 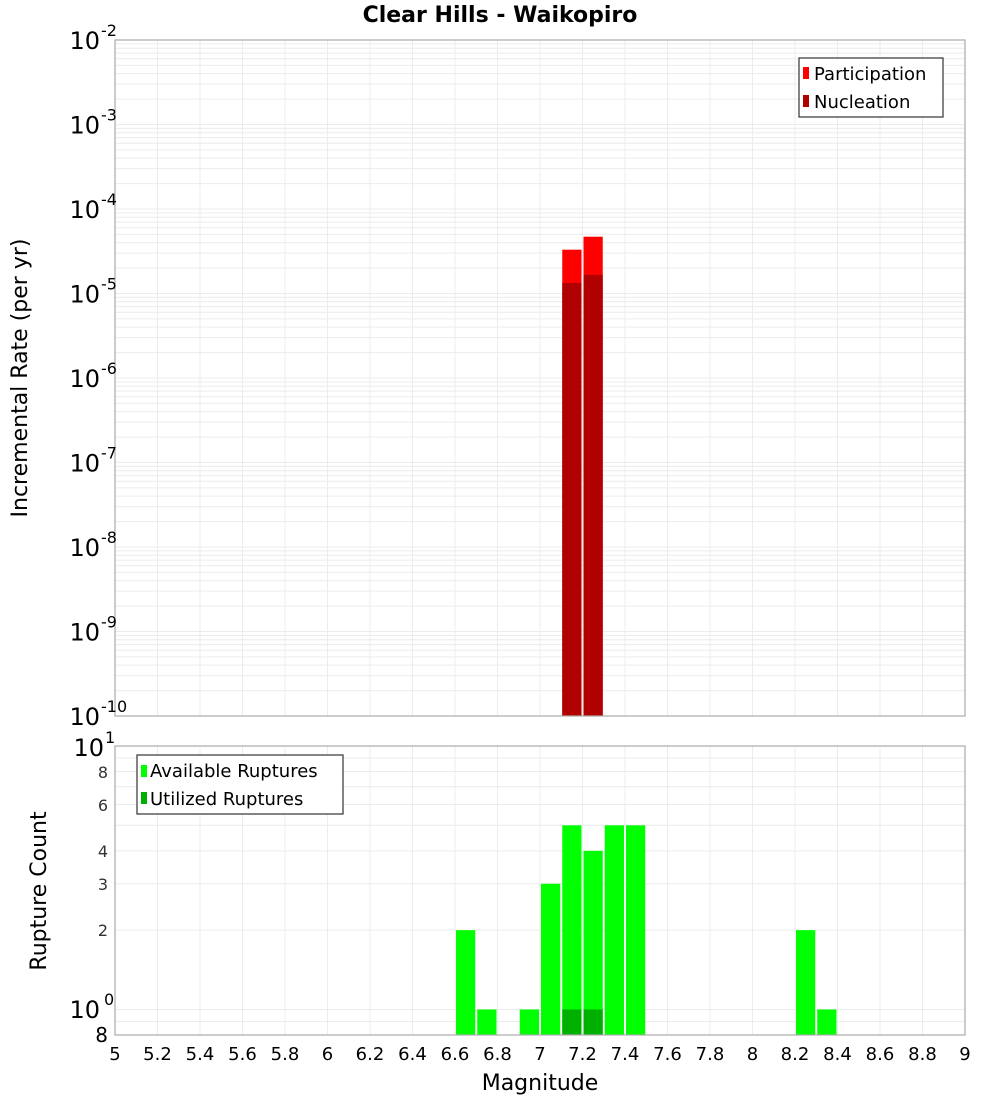 What do you see at coordinates (92, 887) in the screenshot?
I see `bottom-y-axis-ticks: 10 1 8 6 4 3 2 10 0 8` at bounding box center [92, 887].